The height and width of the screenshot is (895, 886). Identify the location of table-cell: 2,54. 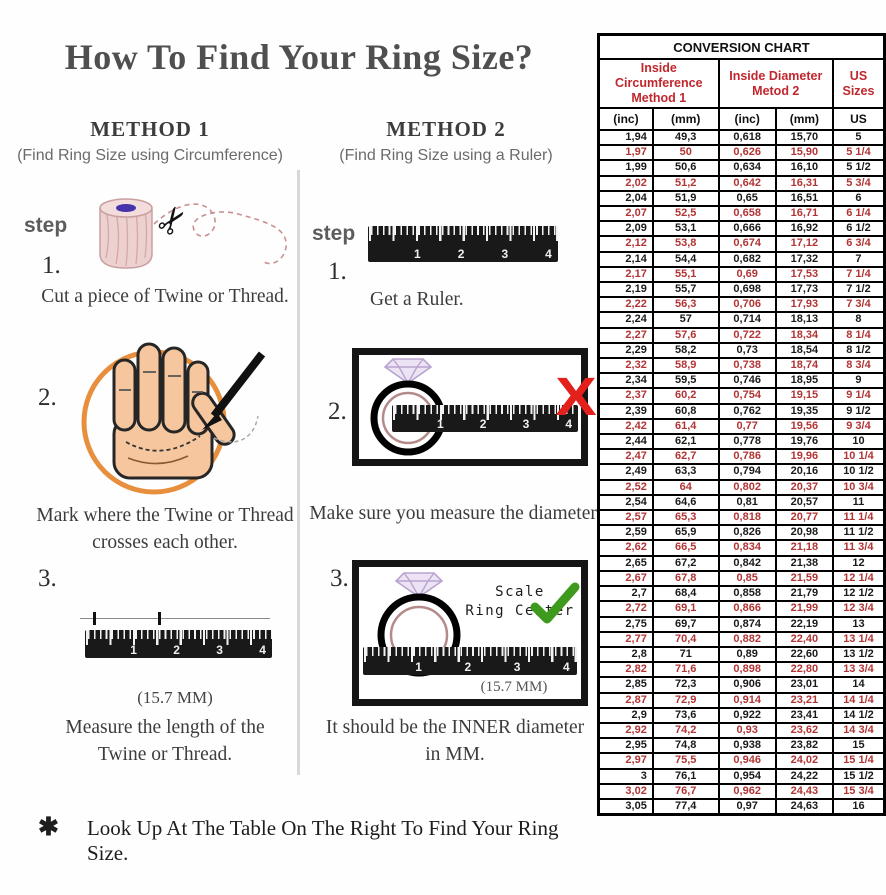
(625, 502).